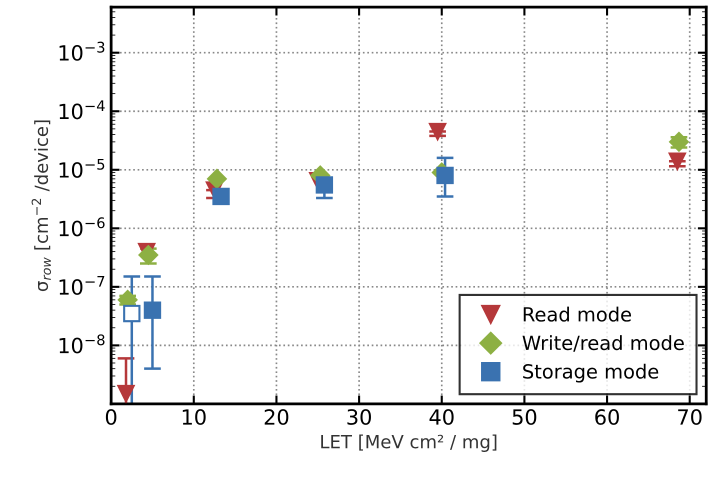 The height and width of the screenshot is (478, 717). I want to click on y-tick-label: 10$^{−4}$, so click(82, 110).